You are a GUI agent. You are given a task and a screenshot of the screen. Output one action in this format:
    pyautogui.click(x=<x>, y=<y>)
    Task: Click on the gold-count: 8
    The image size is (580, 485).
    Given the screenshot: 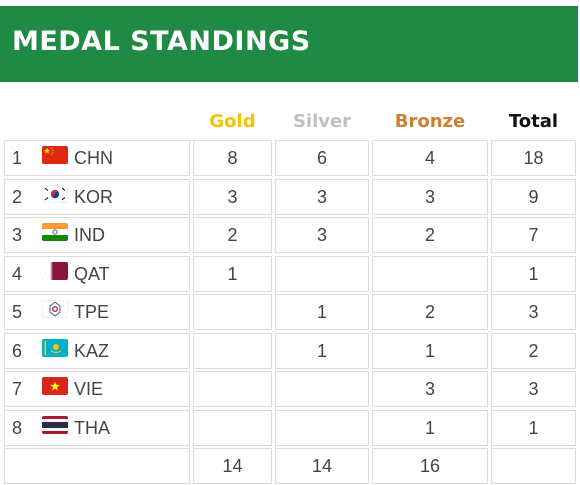 What is the action you would take?
    pyautogui.click(x=232, y=158)
    